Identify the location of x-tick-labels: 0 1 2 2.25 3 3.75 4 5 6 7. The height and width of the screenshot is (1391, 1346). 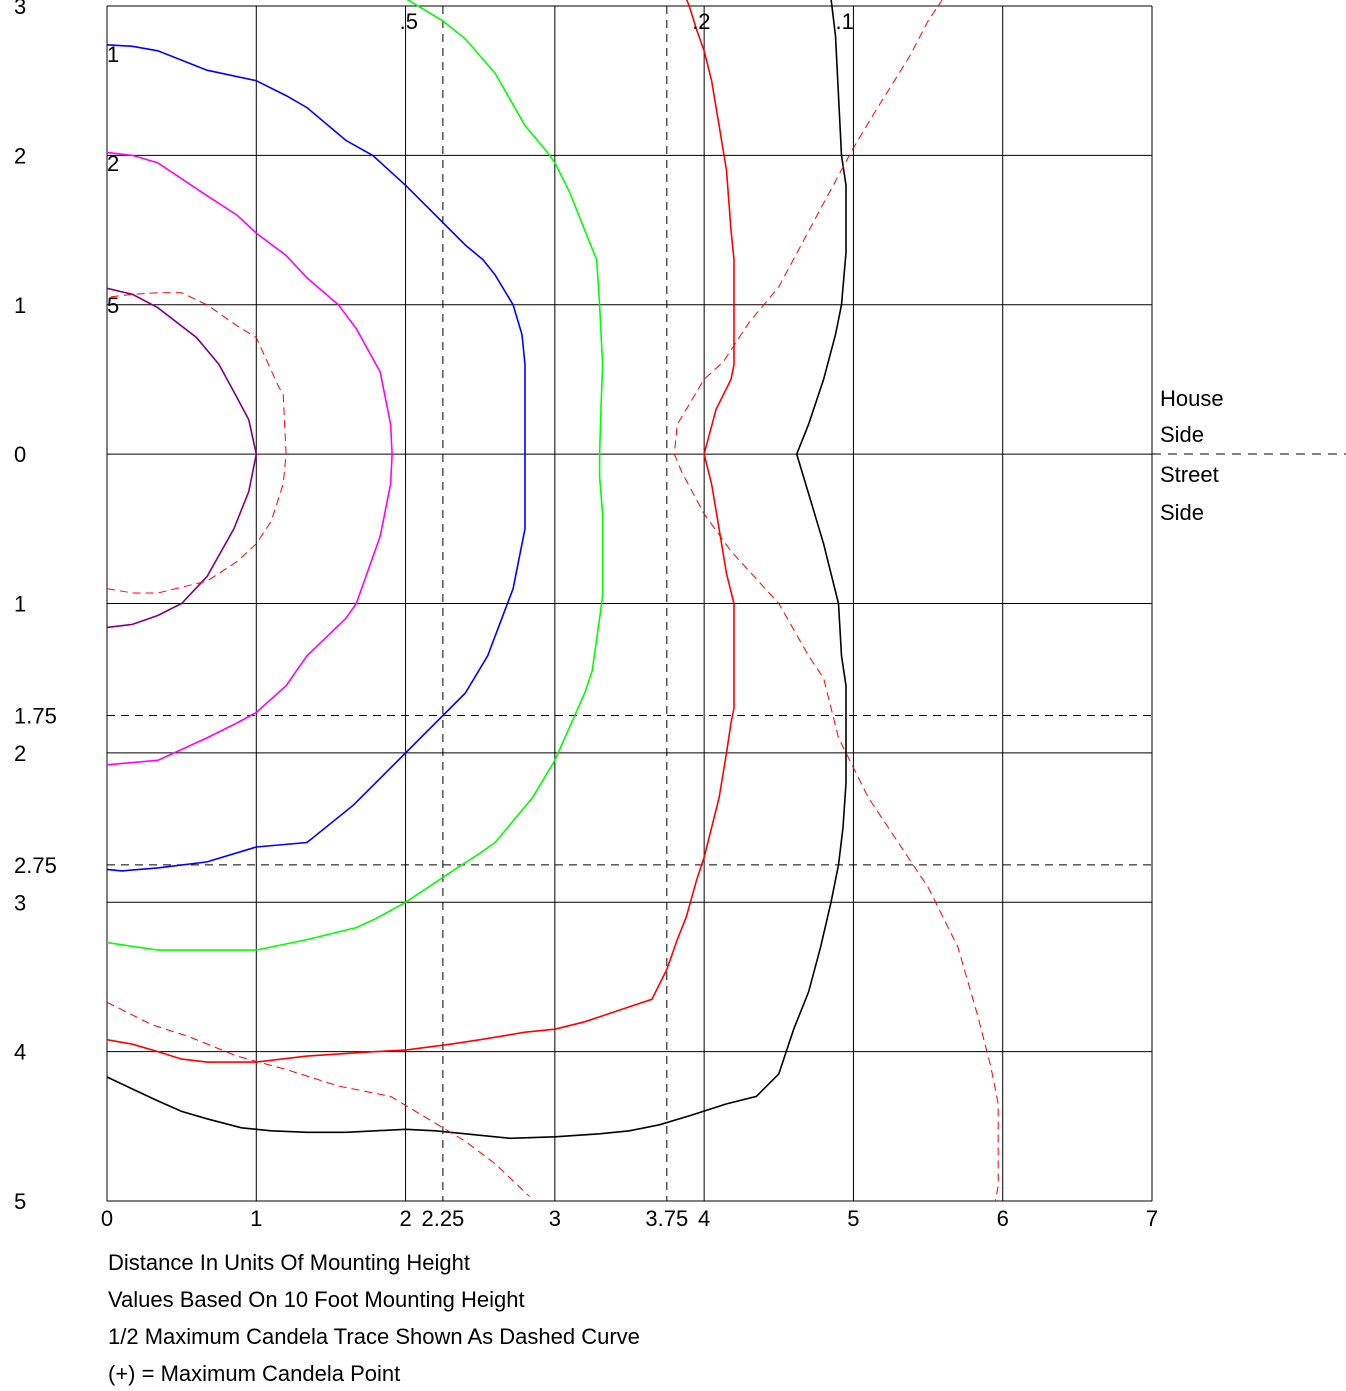
(629, 1218).